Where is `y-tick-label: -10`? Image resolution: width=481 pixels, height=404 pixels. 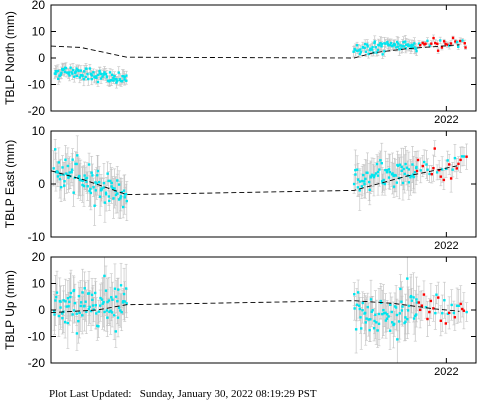 y-tick-label: -10 is located at coordinates (37, 85).